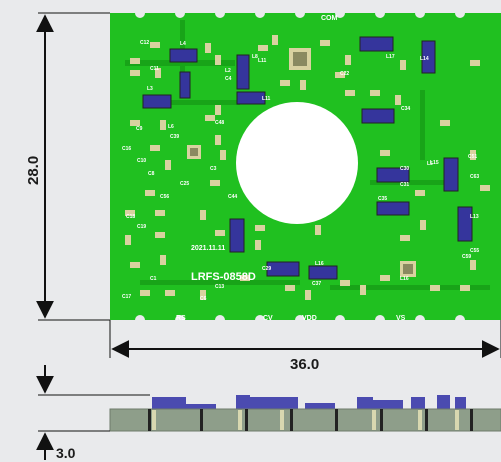 The image size is (501, 462). What do you see at coordinates (316, 284) in the screenshot?
I see `refdes-label: C37` at bounding box center [316, 284].